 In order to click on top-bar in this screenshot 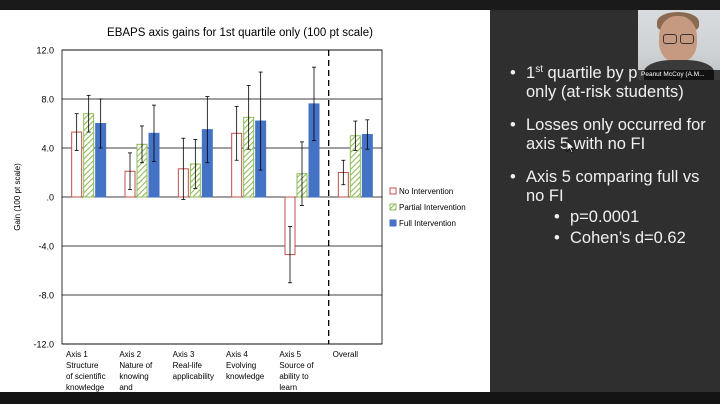, I will do `click(360, 5)`.